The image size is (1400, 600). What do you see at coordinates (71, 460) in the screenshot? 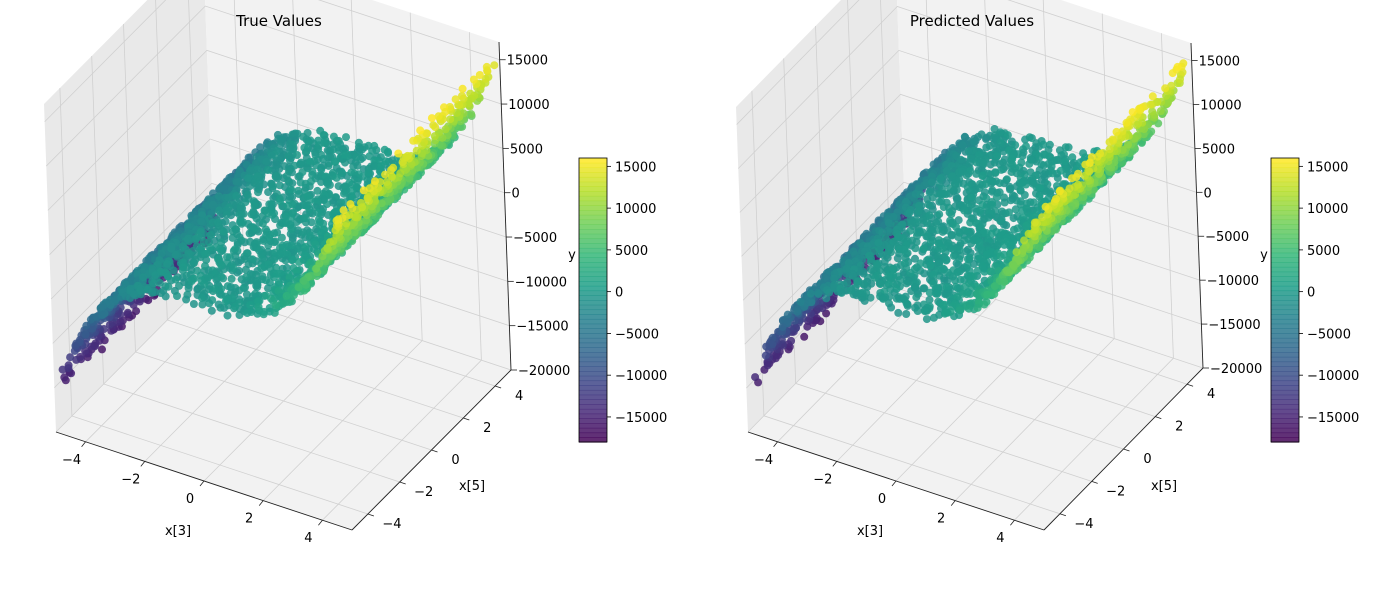
I see `x-tick-label: −4` at bounding box center [71, 460].